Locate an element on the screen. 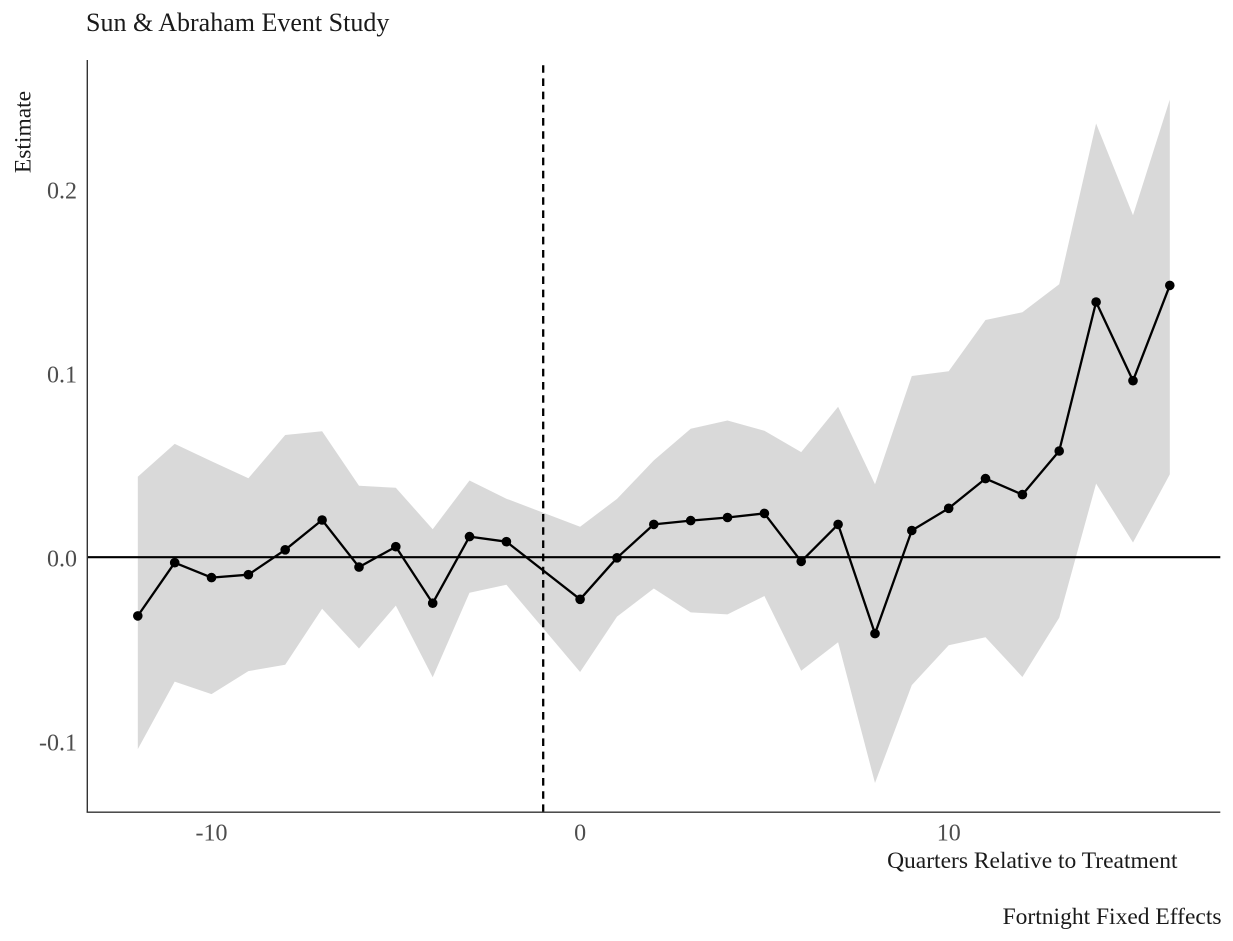 This screenshot has width=1233, height=941. svg-text: Fortnight Fixed Effects is located at coordinates (1112, 917).